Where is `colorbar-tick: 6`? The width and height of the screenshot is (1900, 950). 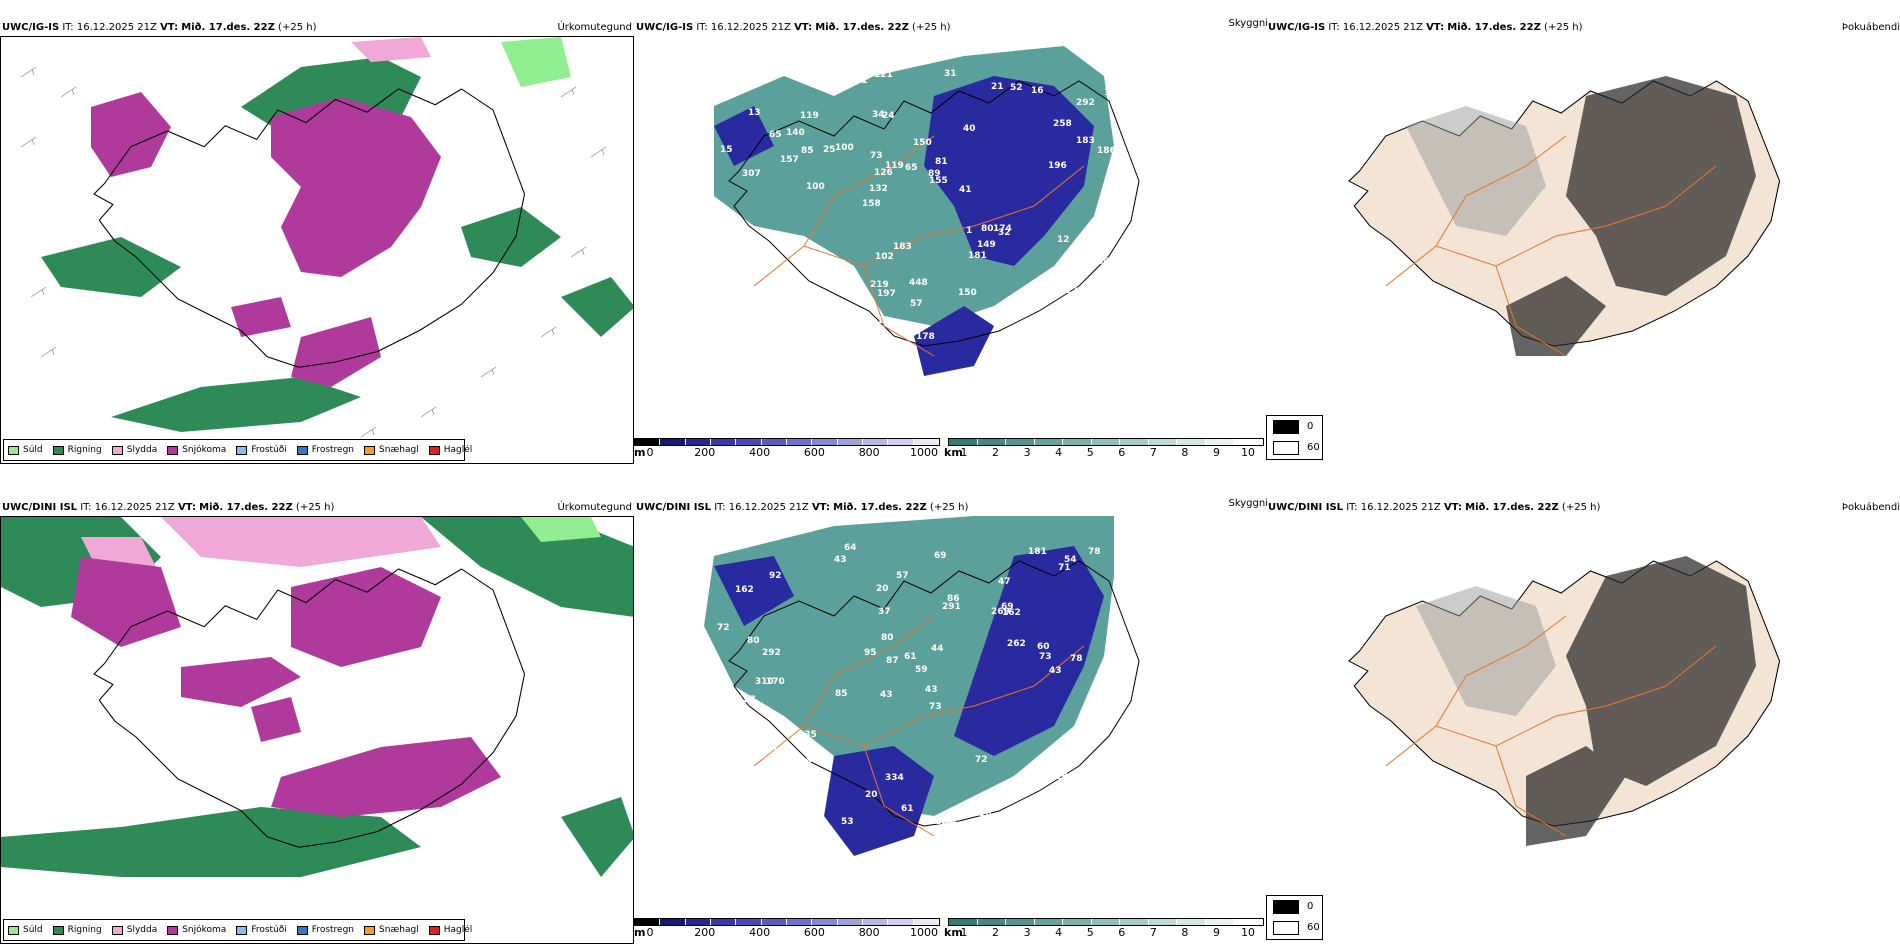
colorbar-tick: 6 is located at coordinates (1122, 452).